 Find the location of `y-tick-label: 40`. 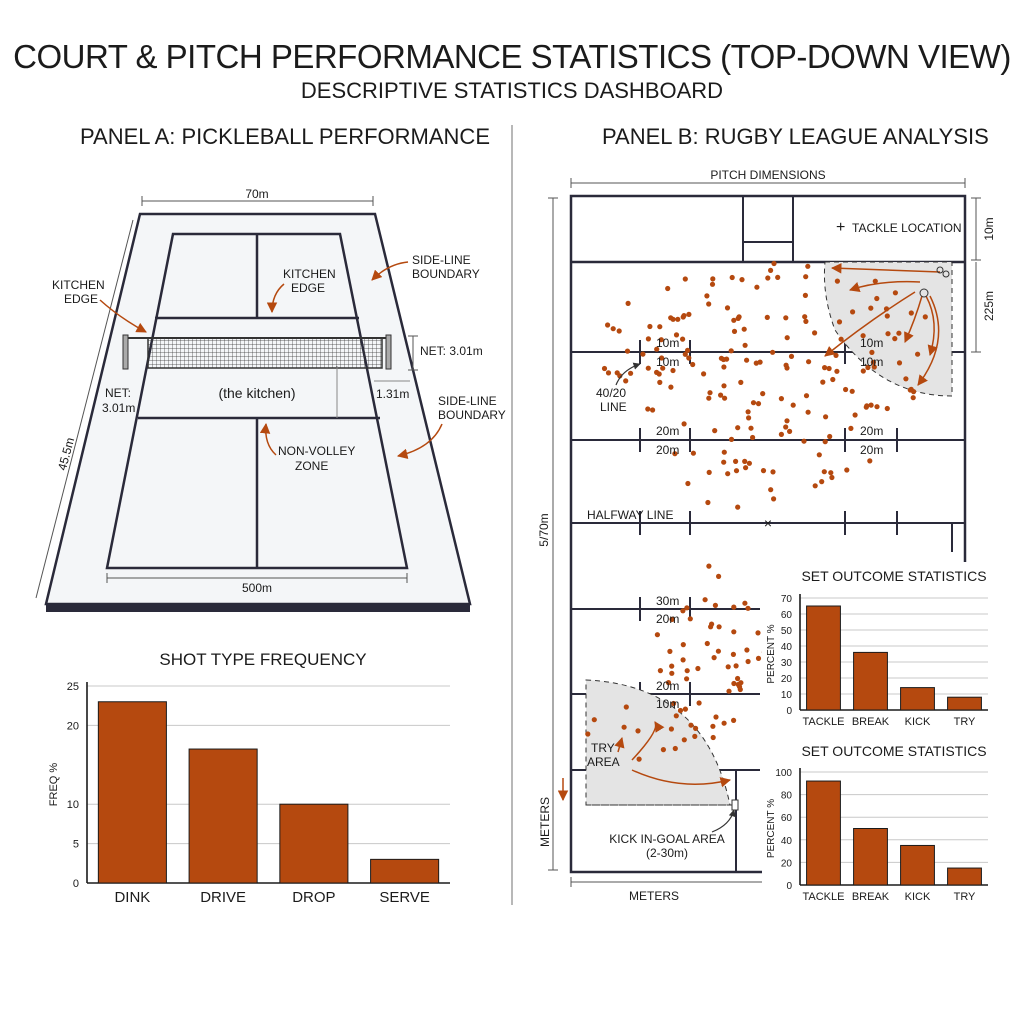

y-tick-label: 40 is located at coordinates (787, 841).